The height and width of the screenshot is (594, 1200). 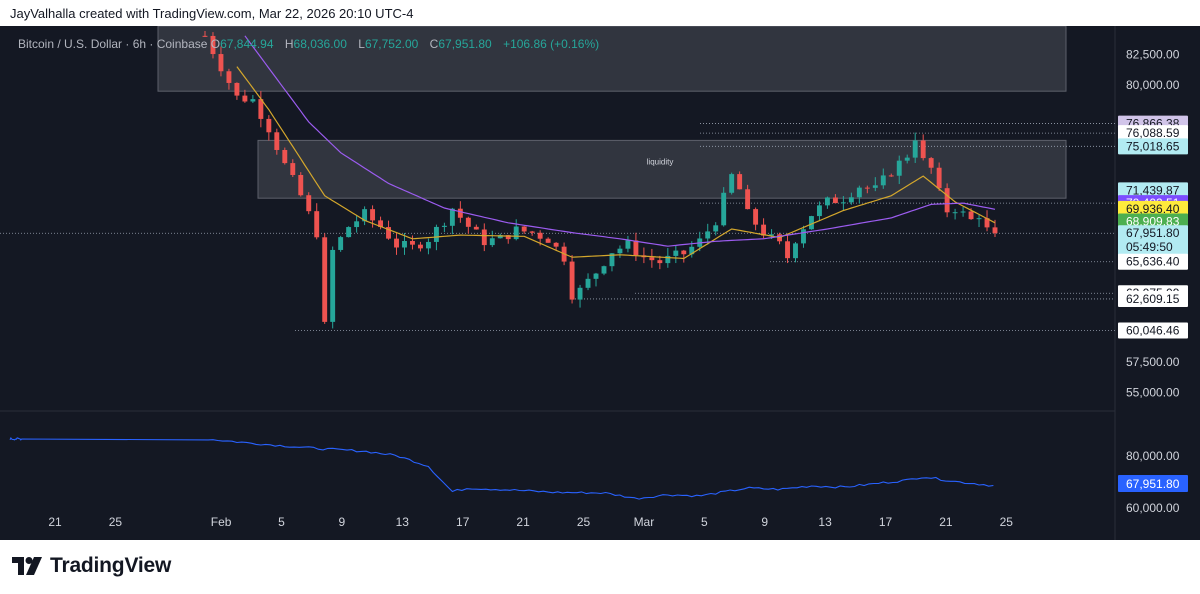 What do you see at coordinates (644, 522) in the screenshot?
I see `time-tick-label: Mar` at bounding box center [644, 522].